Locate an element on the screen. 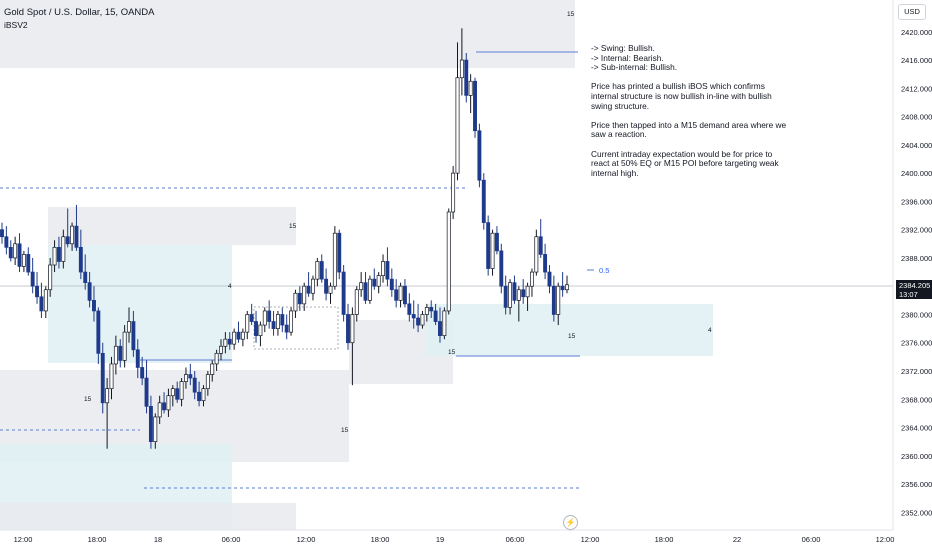 This screenshot has width=932, height=550. eq-label: 0.5 is located at coordinates (604, 270).